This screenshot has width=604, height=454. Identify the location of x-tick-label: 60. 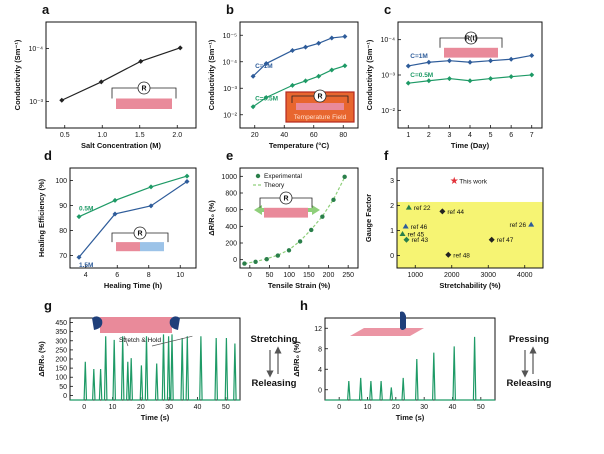
(314, 135).